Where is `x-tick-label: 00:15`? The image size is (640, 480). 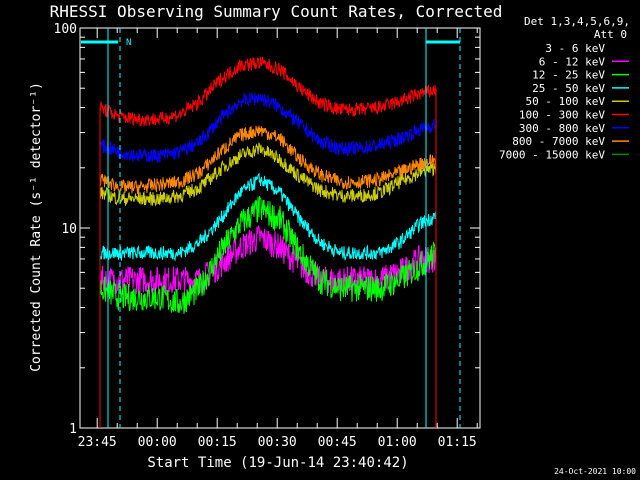 x-tick-label: 00:15 is located at coordinates (217, 442).